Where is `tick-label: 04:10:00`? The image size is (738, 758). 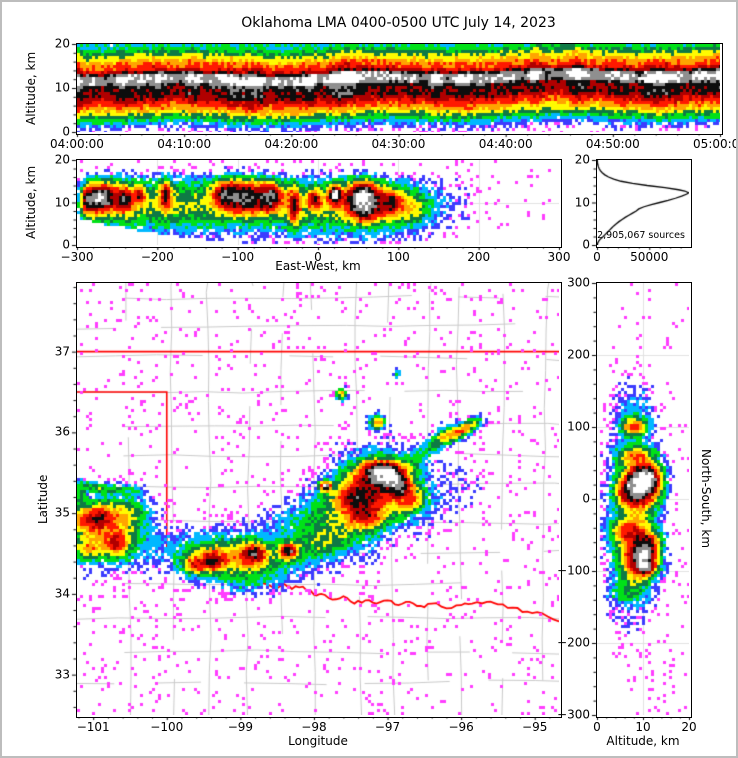
tick-label: 04:10:00 is located at coordinates (184, 144).